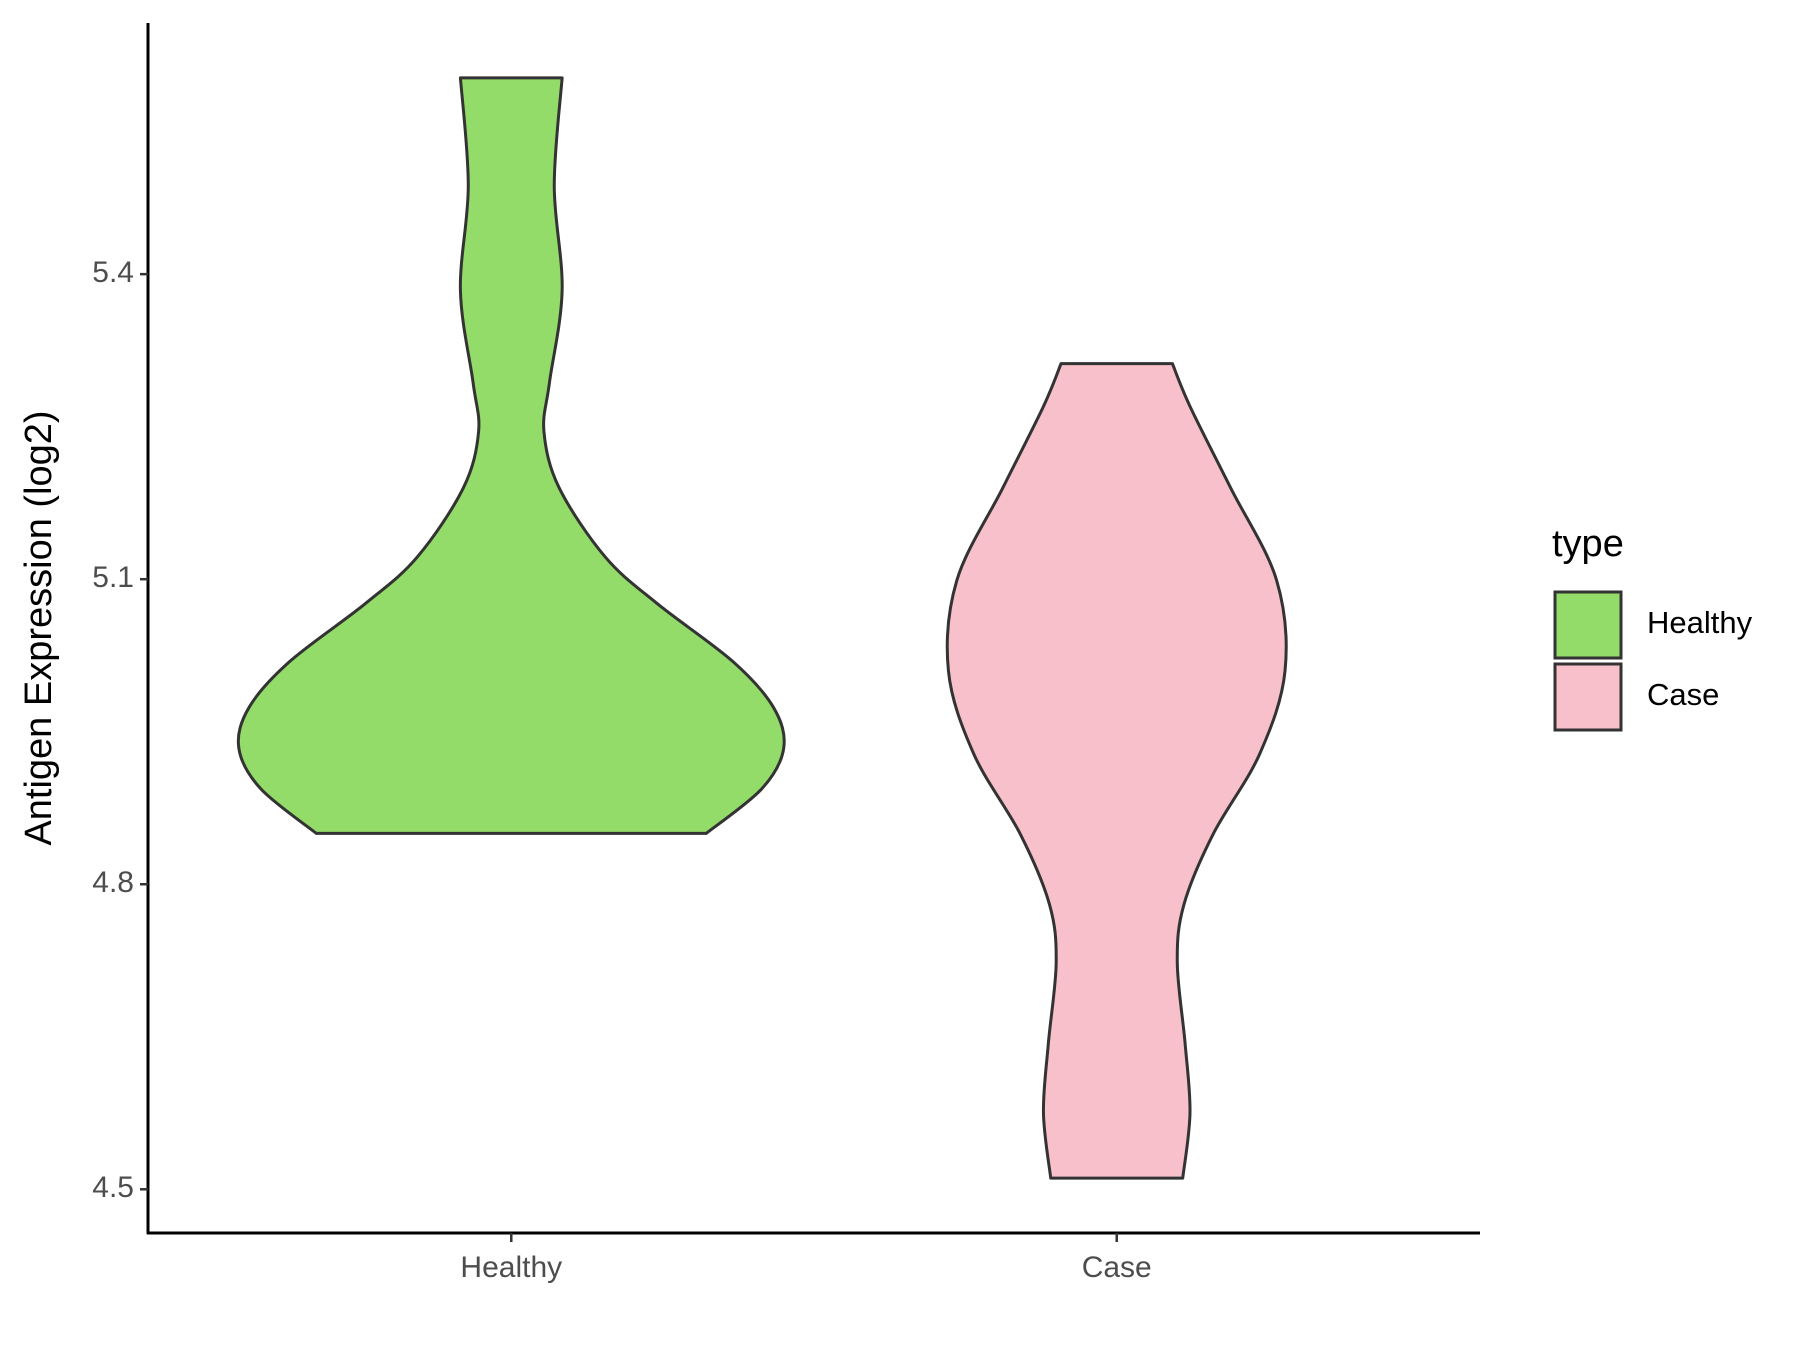 This screenshot has height=1350, width=1800. What do you see at coordinates (1588, 544) in the screenshot?
I see `legend-title: type` at bounding box center [1588, 544].